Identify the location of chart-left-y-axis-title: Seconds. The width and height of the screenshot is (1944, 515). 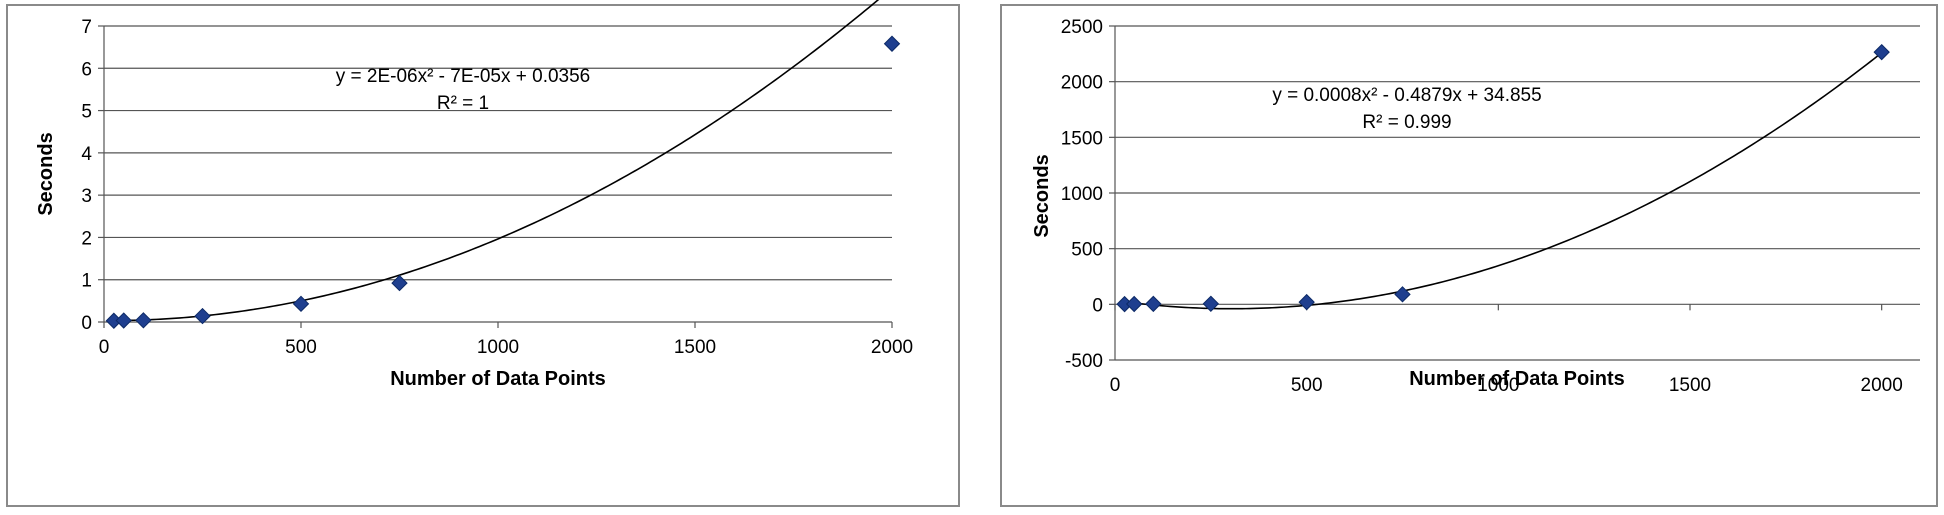
(46, 173).